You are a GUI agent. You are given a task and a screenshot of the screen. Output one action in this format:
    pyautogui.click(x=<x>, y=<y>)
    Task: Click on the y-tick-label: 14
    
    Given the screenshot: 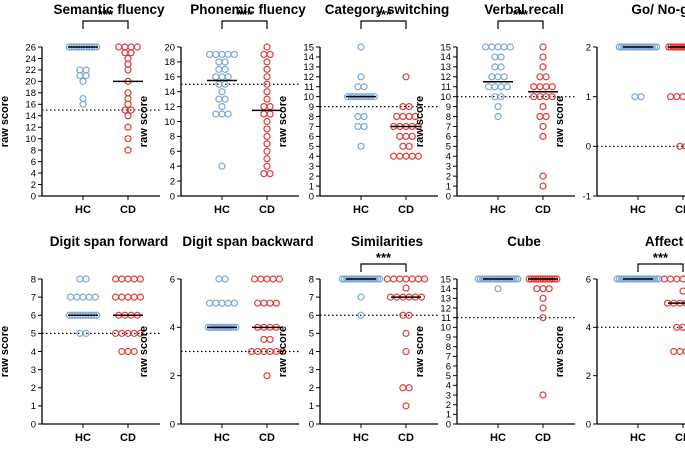 What is the action you would take?
    pyautogui.click(x=445, y=289)
    